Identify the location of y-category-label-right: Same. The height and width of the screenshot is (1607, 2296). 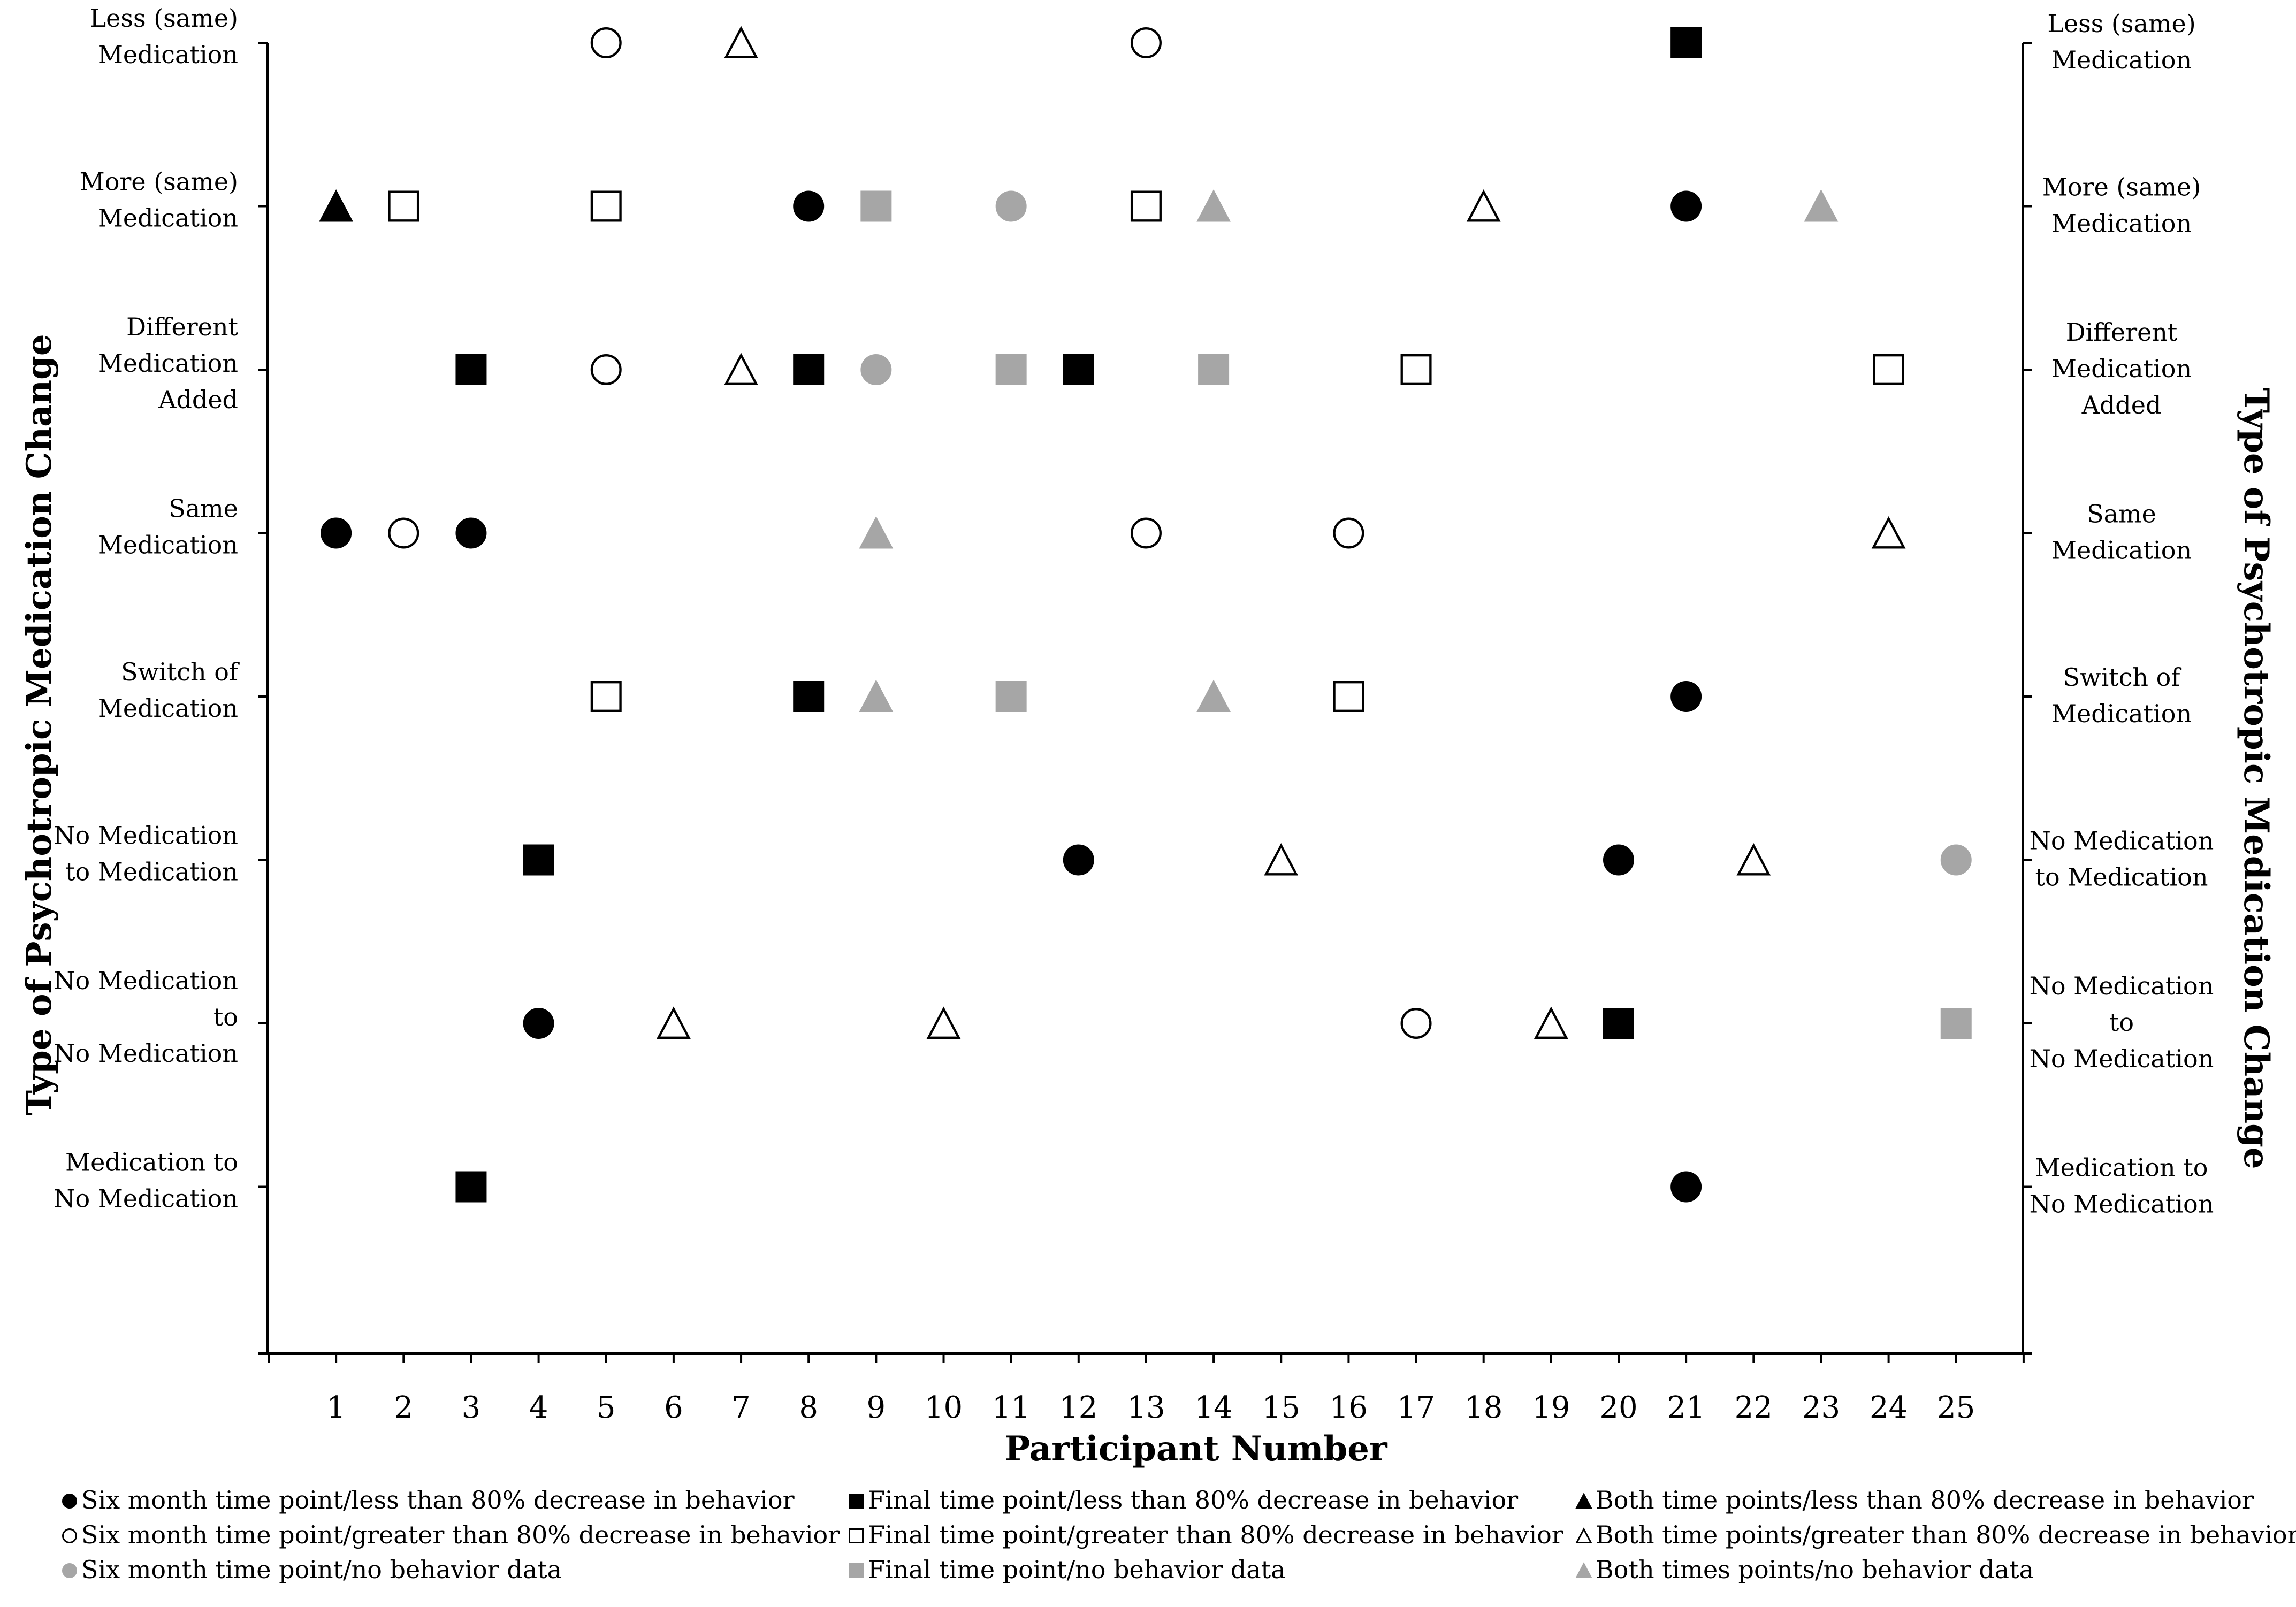
(2121, 514).